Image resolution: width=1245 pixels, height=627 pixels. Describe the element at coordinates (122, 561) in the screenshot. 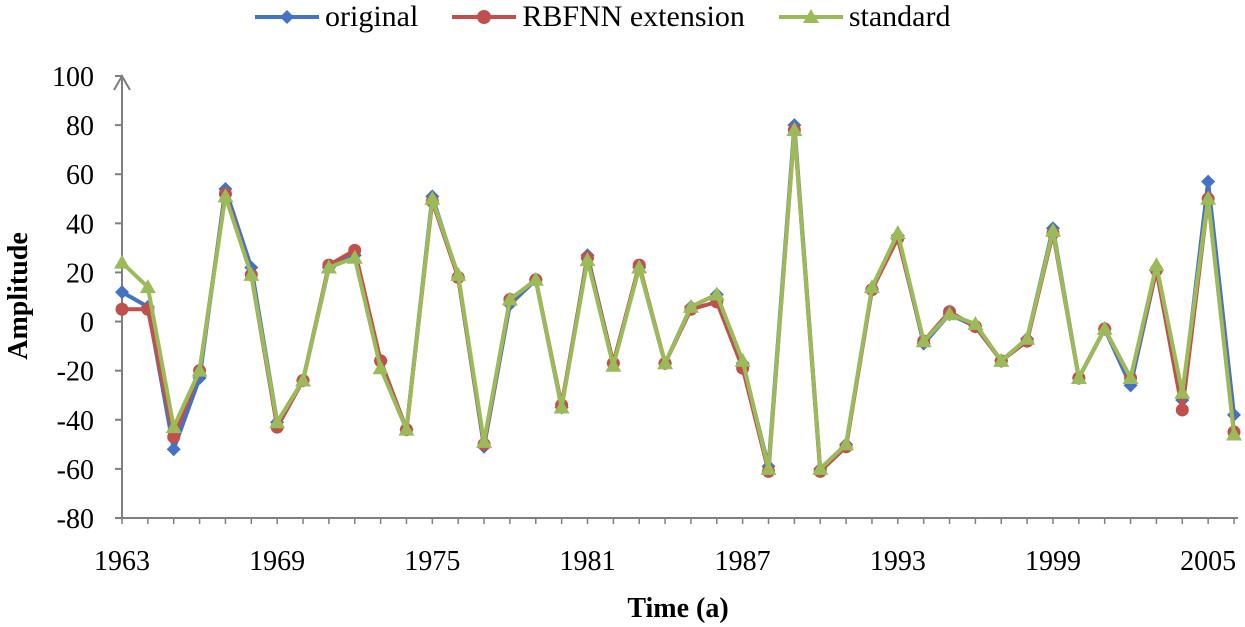

I see `x-tick-label: 1963` at that location.